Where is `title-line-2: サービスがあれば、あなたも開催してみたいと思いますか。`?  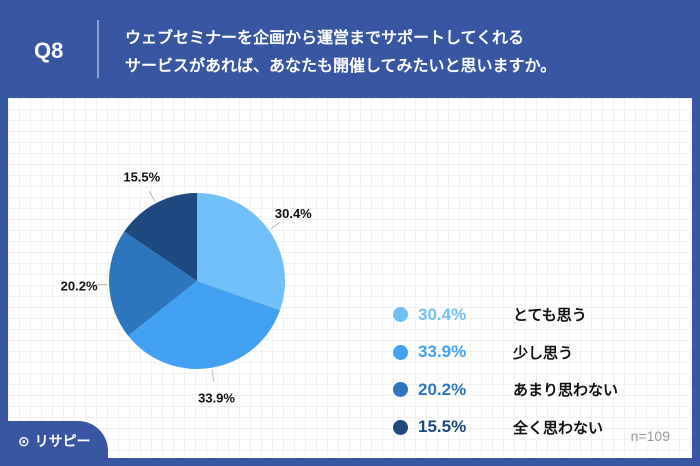 title-line-2: サービスがあれば、あなたも開催してみたいと思いますか。 is located at coordinates (341, 65).